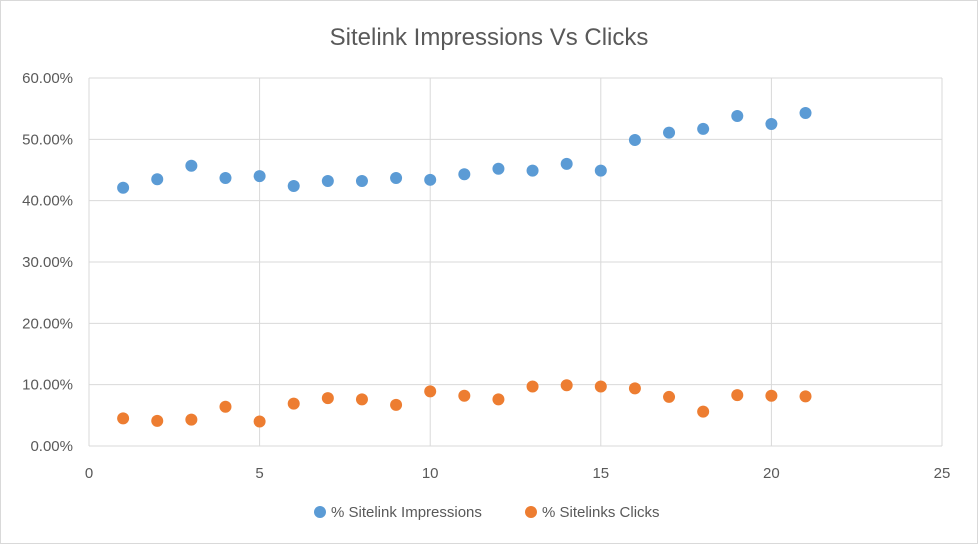 This screenshot has width=978, height=544. What do you see at coordinates (942, 473) in the screenshot?
I see `x-tick-label: 25` at bounding box center [942, 473].